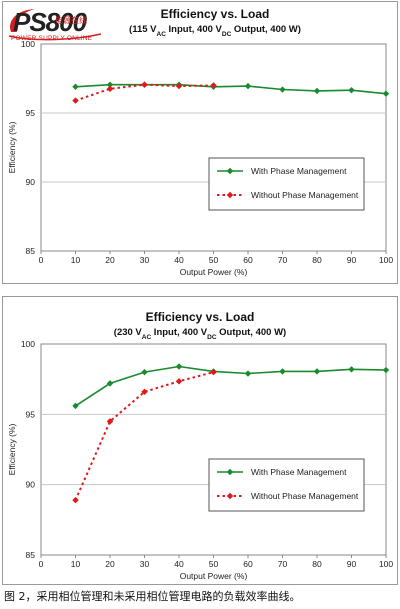 The height and width of the screenshot is (609, 400). I want to click on logo-subtext: 电源在线, so click(71, 20).